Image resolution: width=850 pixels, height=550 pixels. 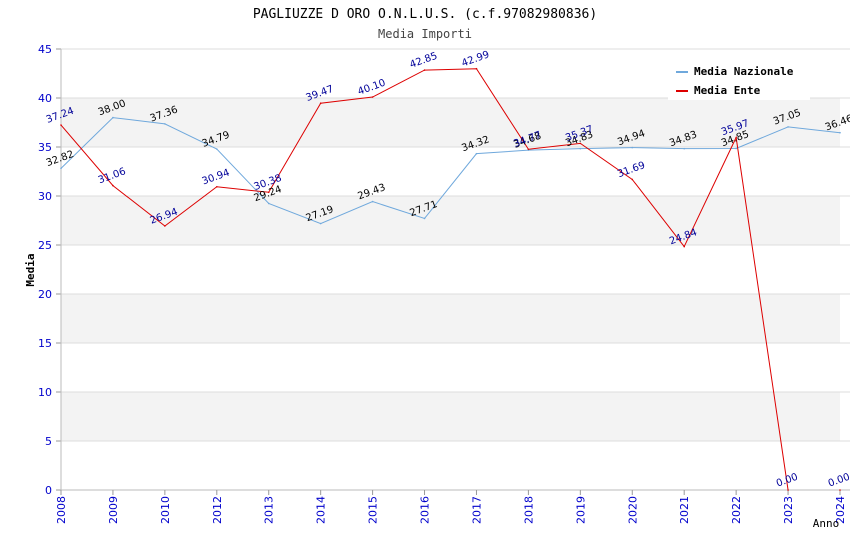 What do you see at coordinates (112, 176) in the screenshot?
I see `data-label-media-ente: 31.06` at bounding box center [112, 176].